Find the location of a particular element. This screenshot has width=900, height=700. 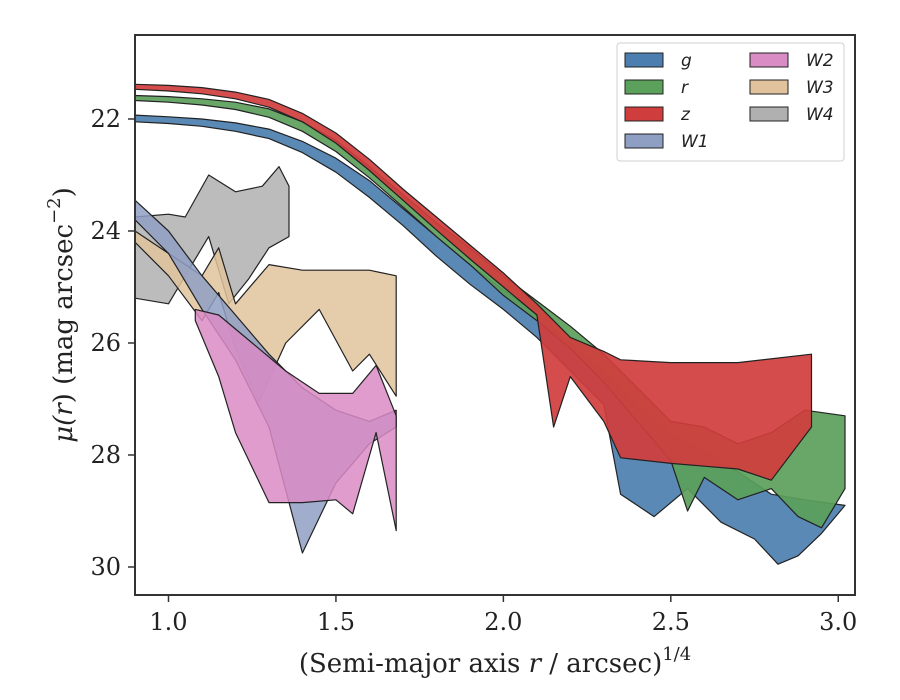

legend-label-w4: W4 is located at coordinates (820, 115).